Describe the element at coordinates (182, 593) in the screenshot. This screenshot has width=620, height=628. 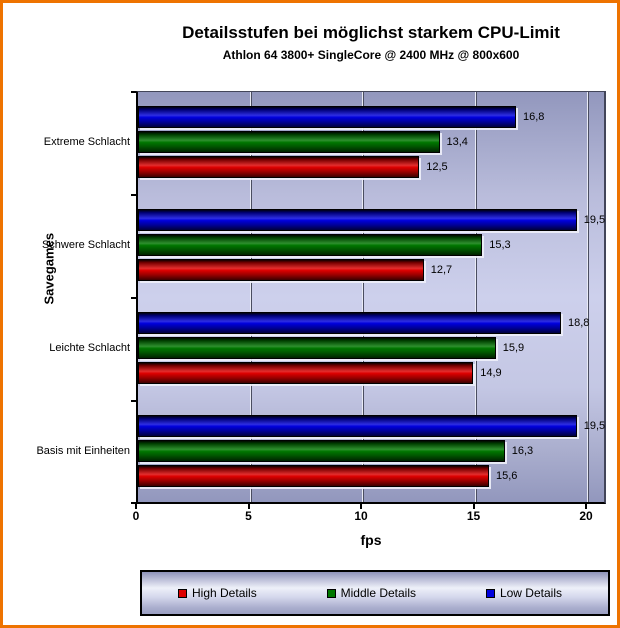
I see `high-details-marker-icon` at that location.